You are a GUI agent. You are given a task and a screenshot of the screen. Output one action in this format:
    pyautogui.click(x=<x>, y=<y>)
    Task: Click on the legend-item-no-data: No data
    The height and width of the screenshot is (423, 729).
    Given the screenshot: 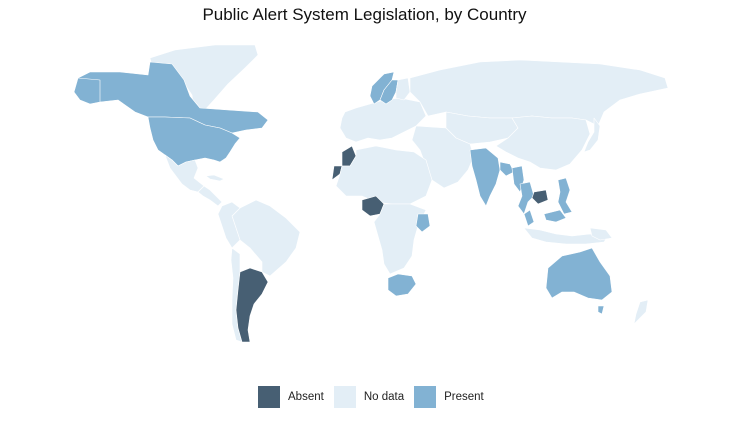 What is the action you would take?
    pyautogui.click(x=369, y=396)
    